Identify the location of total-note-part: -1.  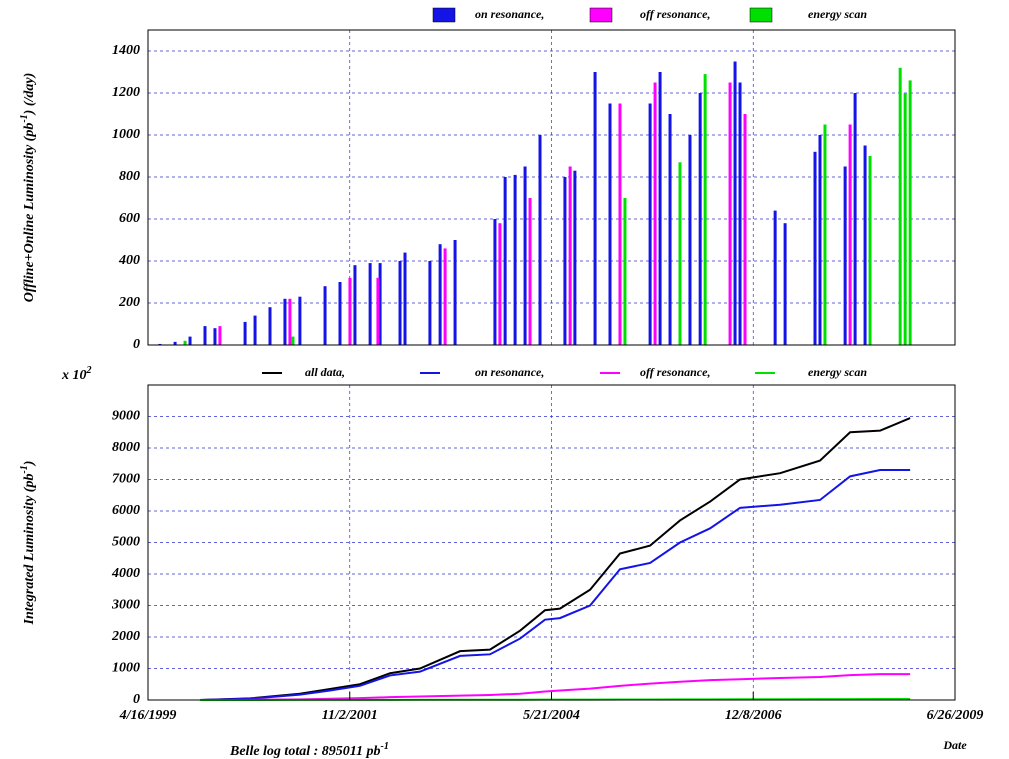
(385, 746).